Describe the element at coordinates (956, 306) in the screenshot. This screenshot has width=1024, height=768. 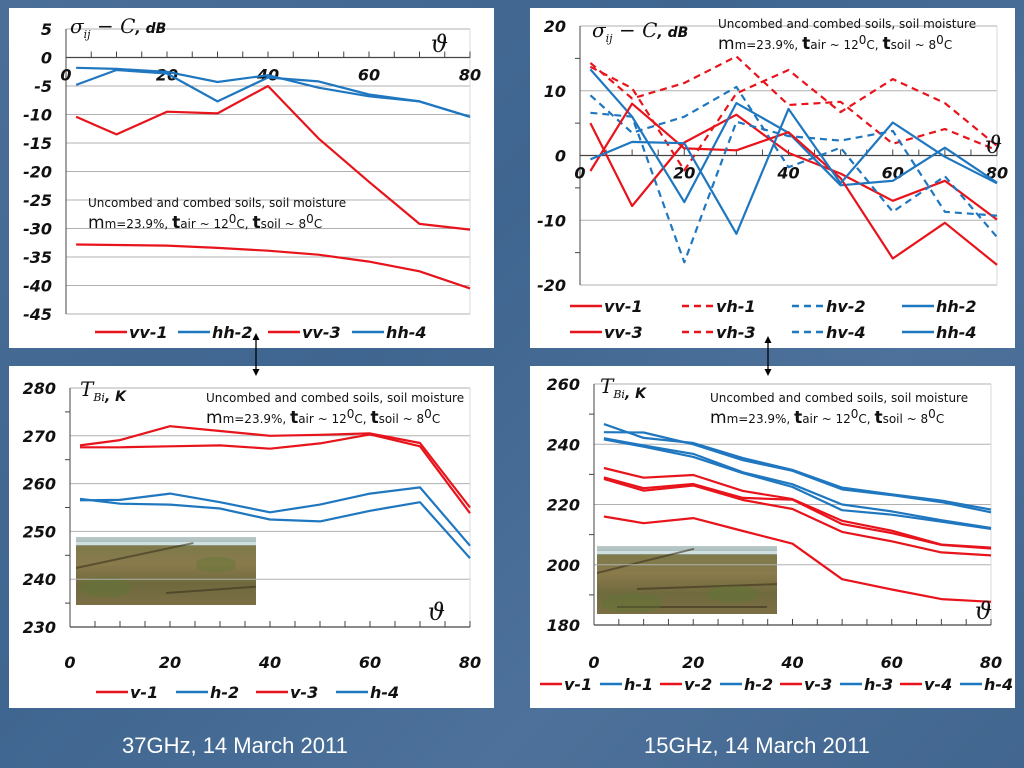
I see `legend-label-hh-2: hh-2` at that location.